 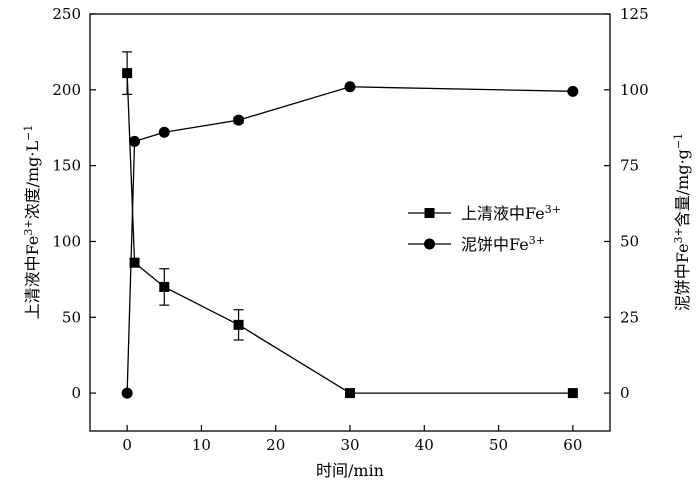 I want to click on x-axis-label: 时间/min, so click(x=350, y=470).